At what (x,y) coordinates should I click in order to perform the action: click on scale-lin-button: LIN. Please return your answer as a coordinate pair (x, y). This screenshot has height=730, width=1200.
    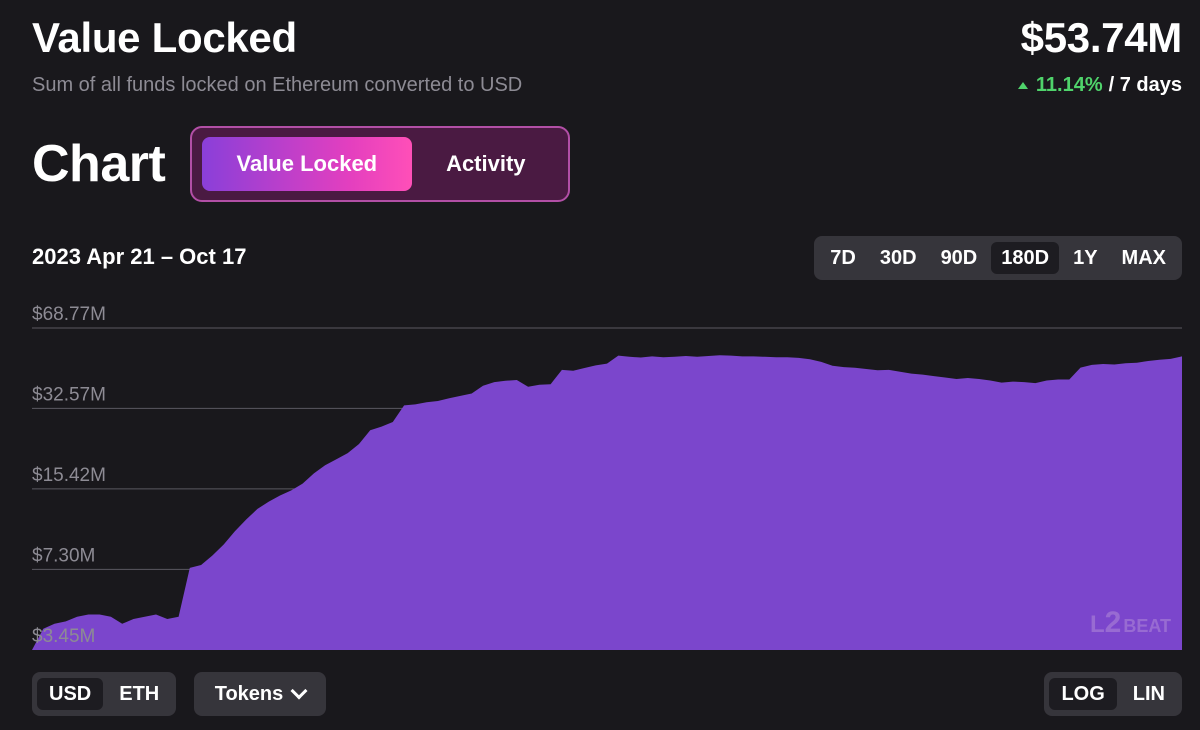
    Looking at the image, I should click on (1148, 693).